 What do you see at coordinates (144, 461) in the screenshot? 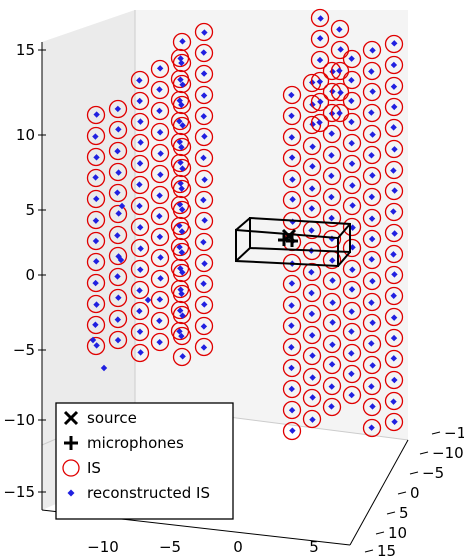
I see `legend: source microphones IS reconstructed IS` at bounding box center [144, 461].